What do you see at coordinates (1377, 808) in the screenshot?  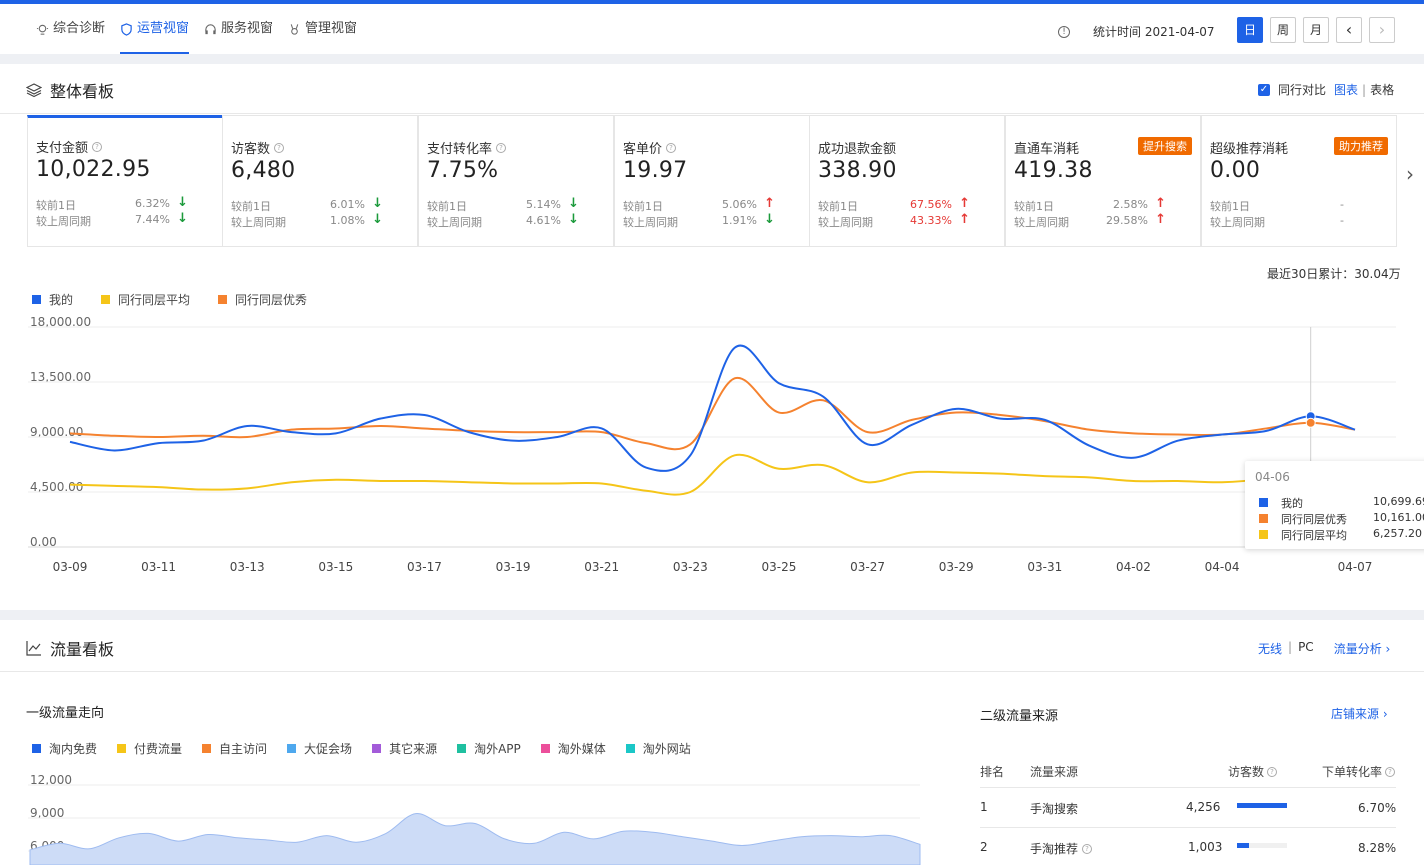 I see `row-conversion: 6.70%` at bounding box center [1377, 808].